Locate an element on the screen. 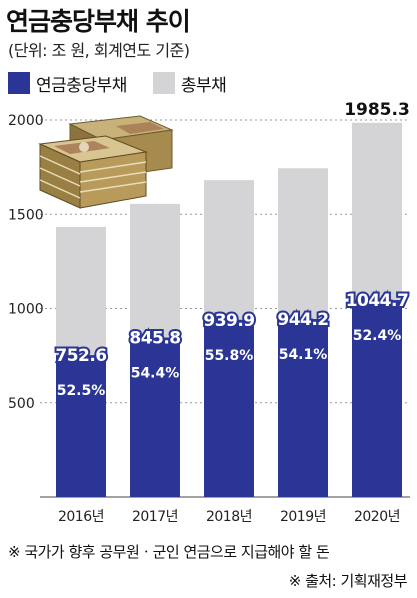 The image size is (417, 598). money-bundle-icon is located at coordinates (106, 162).